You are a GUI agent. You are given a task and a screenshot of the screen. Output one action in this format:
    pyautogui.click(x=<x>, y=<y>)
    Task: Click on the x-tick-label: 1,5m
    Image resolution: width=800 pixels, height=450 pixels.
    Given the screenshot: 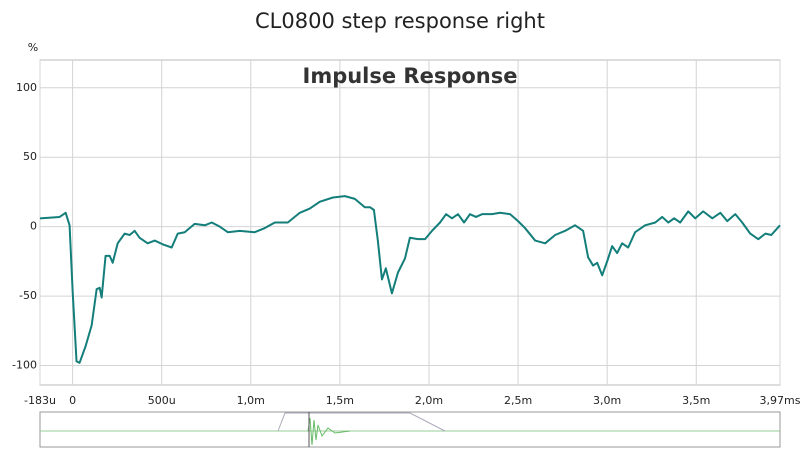 What is the action you would take?
    pyautogui.click(x=340, y=400)
    